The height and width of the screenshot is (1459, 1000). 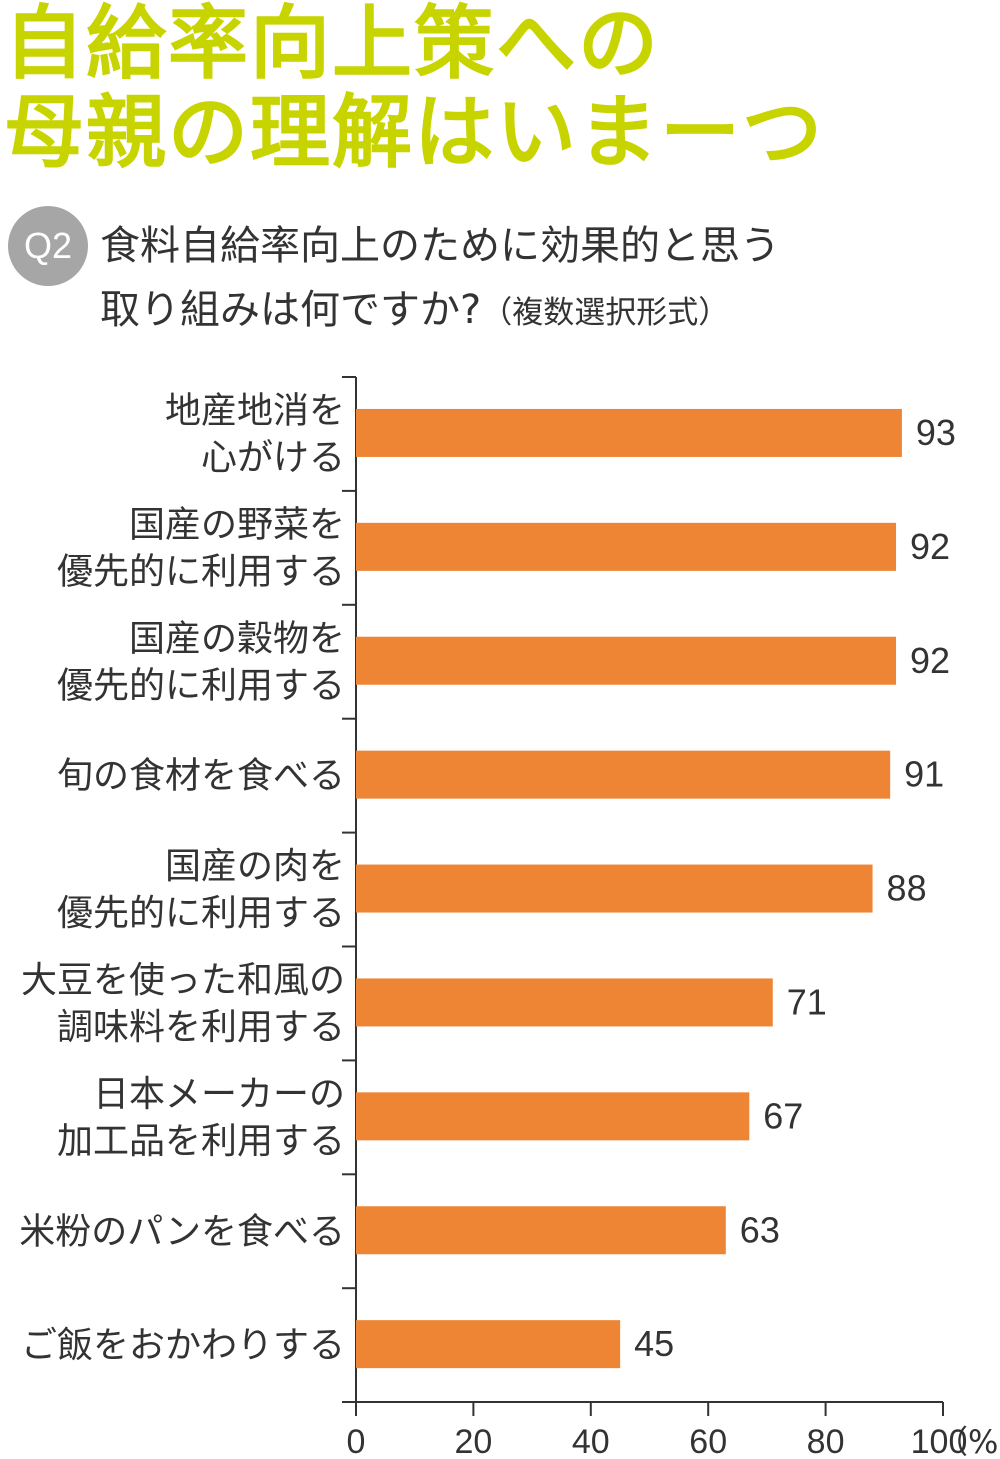 What do you see at coordinates (760, 1229) in the screenshot?
I see `data-label: 63` at bounding box center [760, 1229].